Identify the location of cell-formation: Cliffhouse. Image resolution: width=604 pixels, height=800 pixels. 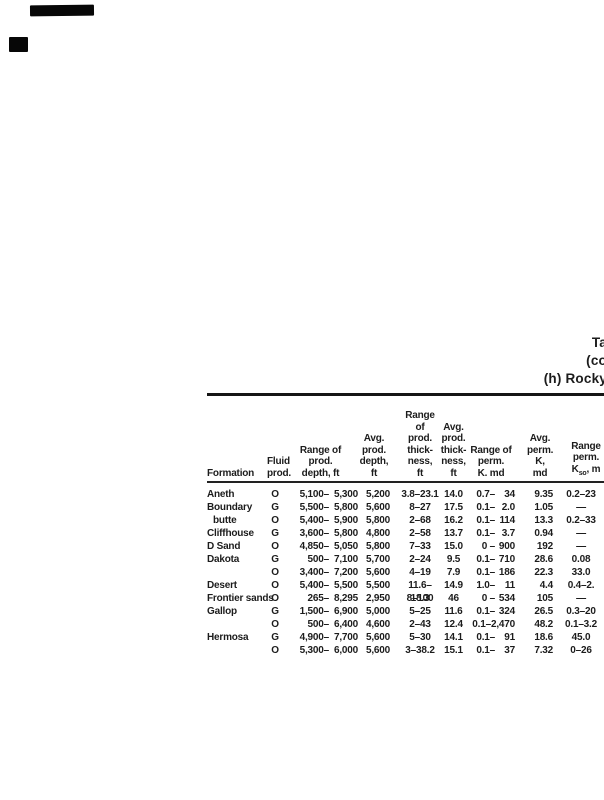
(230, 533).